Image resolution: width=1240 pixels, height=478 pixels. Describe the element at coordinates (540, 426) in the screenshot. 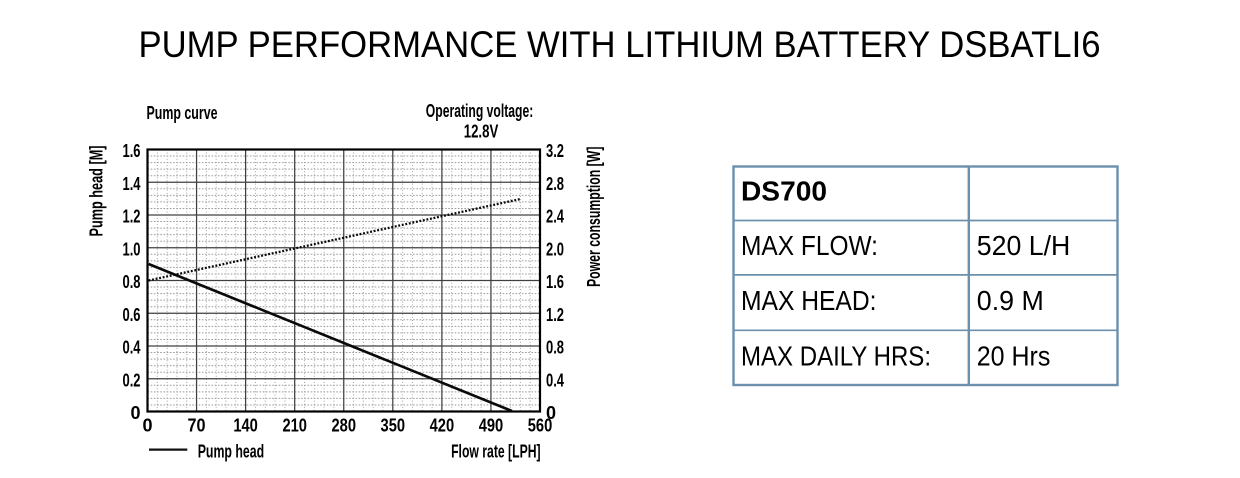

I see `svg-text: 560` at that location.